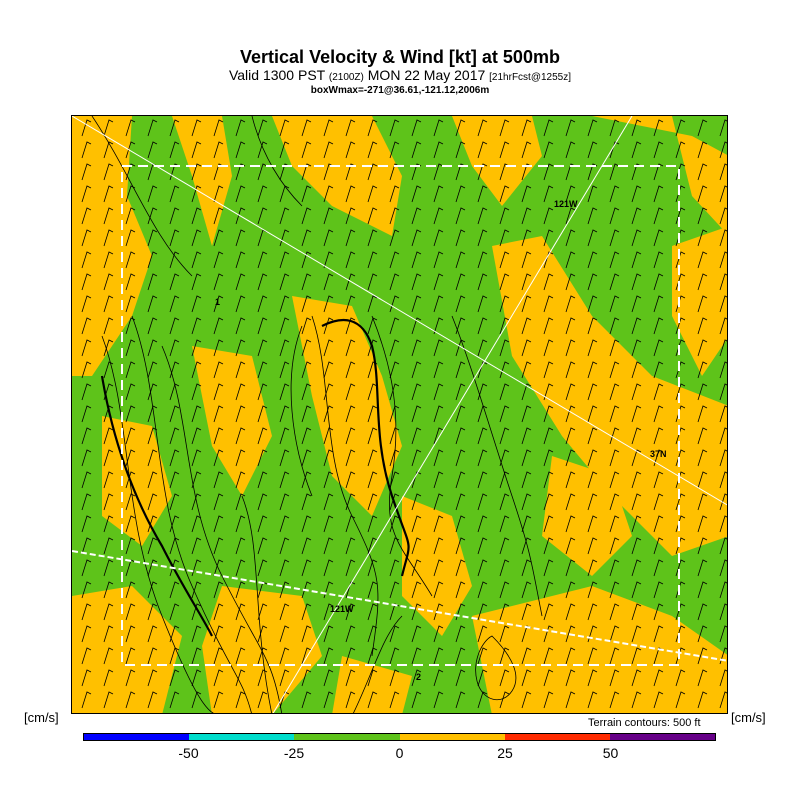  I want to click on colorbar, so click(399, 737).